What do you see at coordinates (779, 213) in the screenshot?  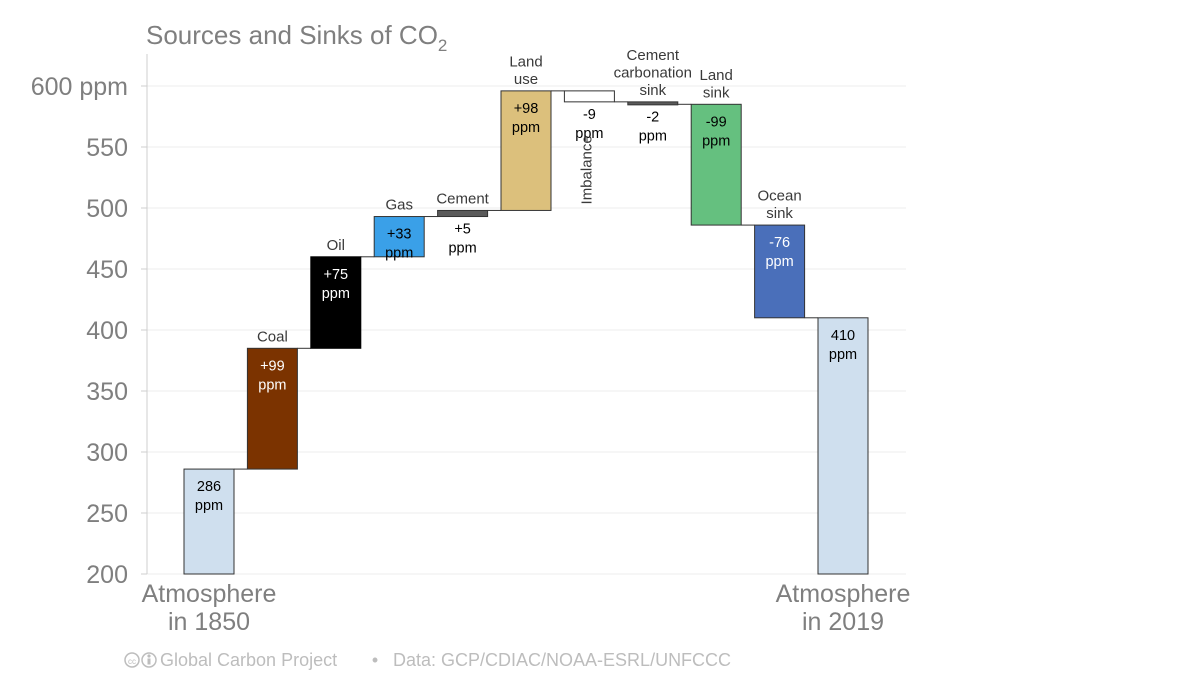 I see `category-label-oceansink: sink` at bounding box center [779, 213].